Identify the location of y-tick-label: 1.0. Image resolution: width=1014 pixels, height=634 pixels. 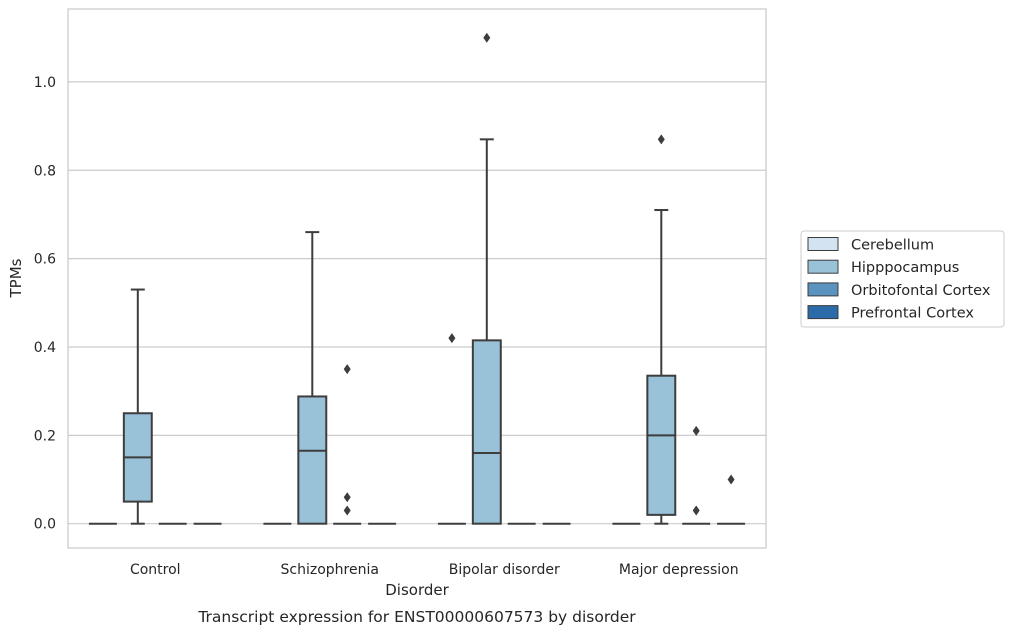
(45, 83).